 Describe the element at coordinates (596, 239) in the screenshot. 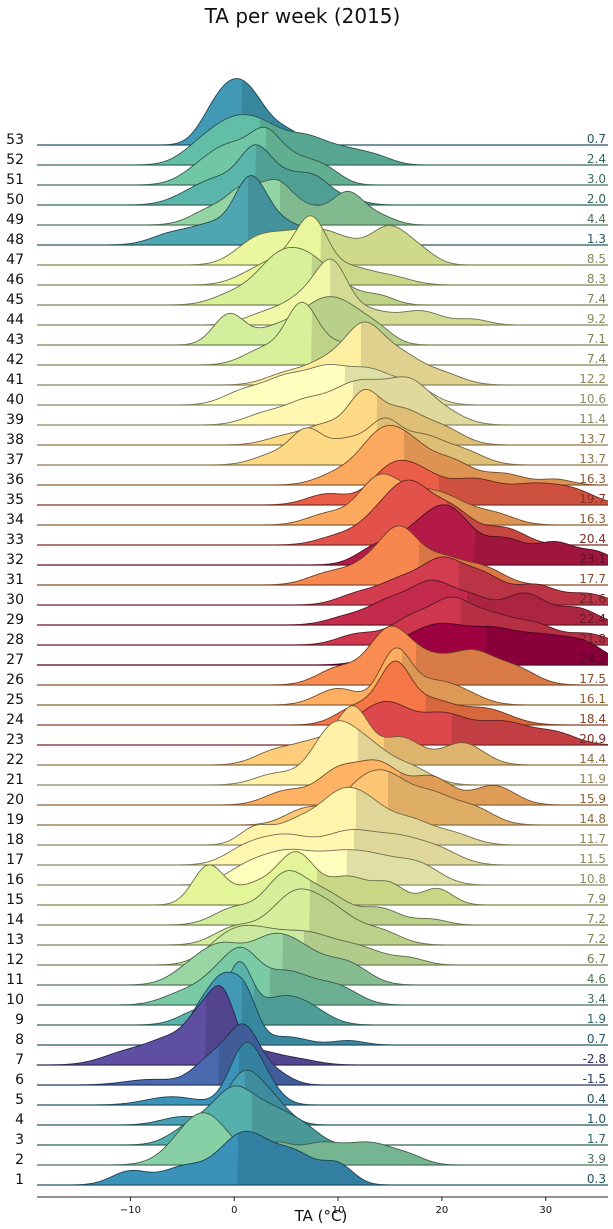

I see `mean-label: 1.3` at that location.